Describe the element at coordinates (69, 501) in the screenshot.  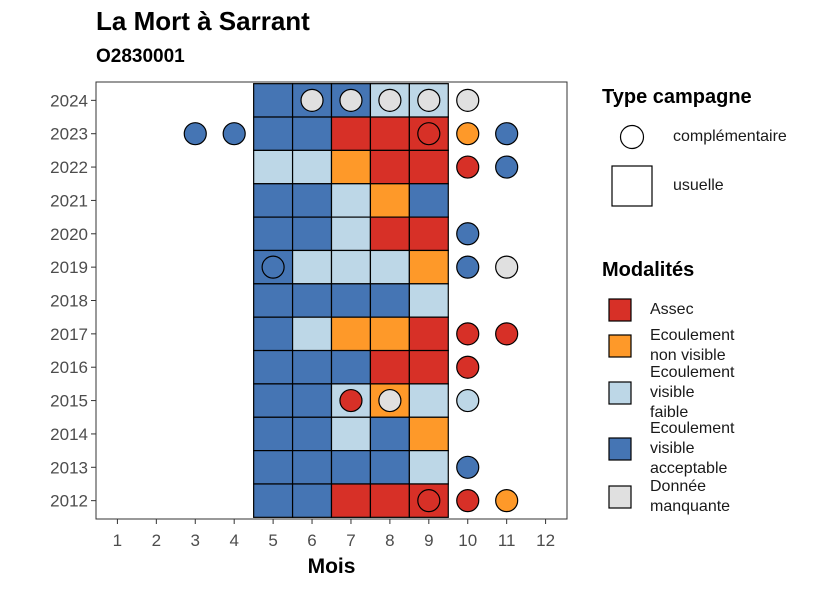
I see `y-tick-label: 2012` at that location.